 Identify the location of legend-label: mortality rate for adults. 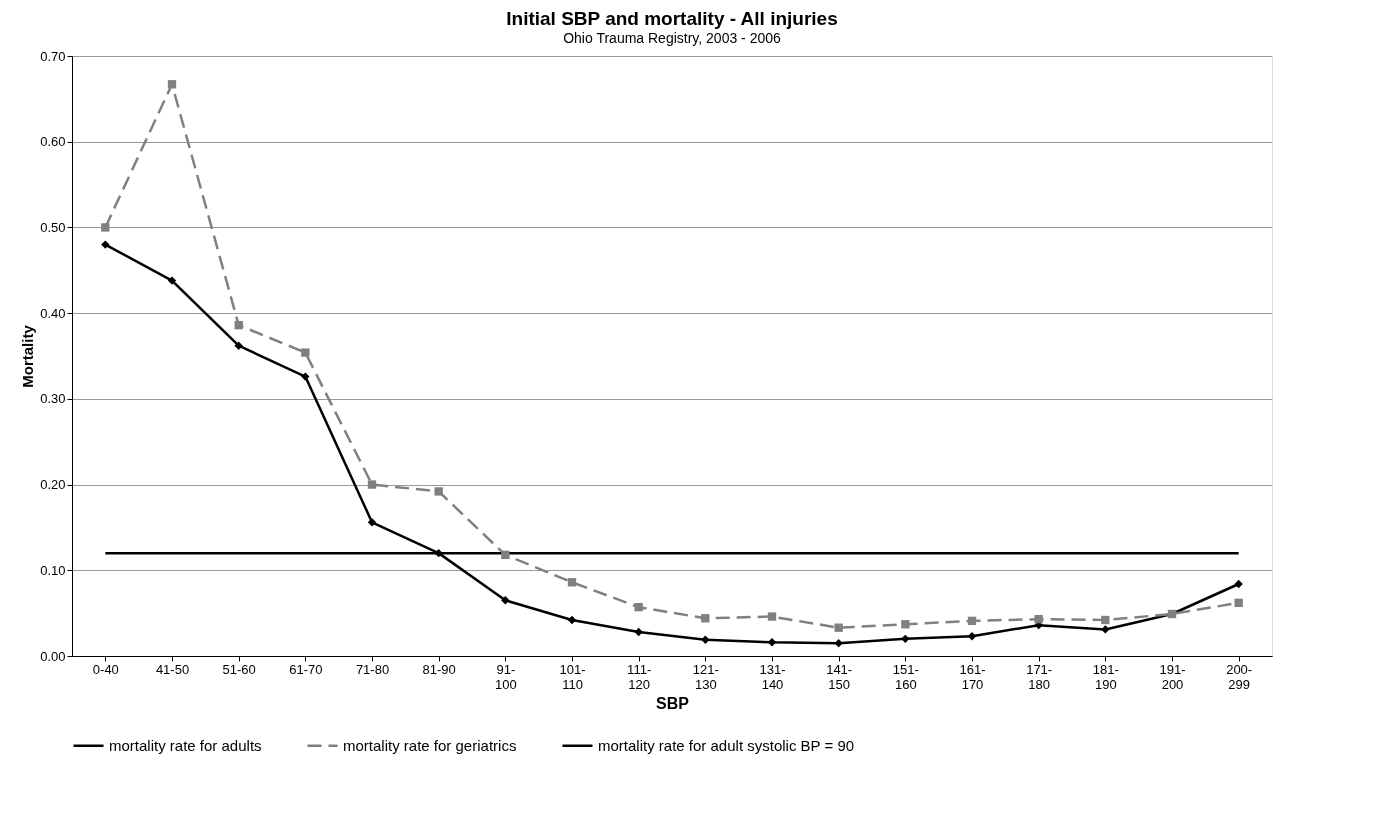
(185, 745).